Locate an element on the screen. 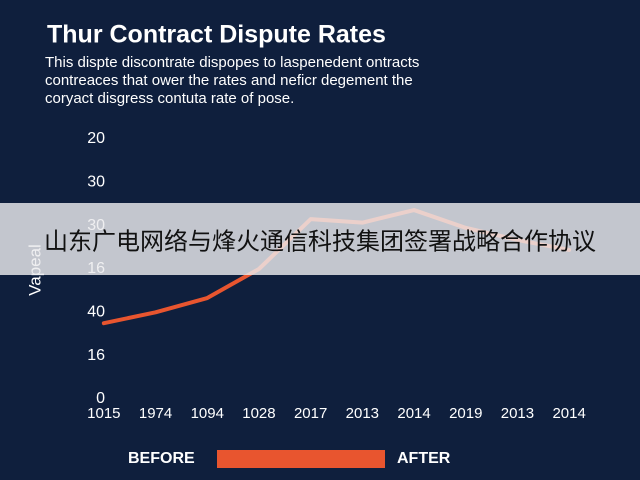 This screenshot has width=640, height=480. chart-title: Thur Contract Dispute Rates is located at coordinates (216, 35).